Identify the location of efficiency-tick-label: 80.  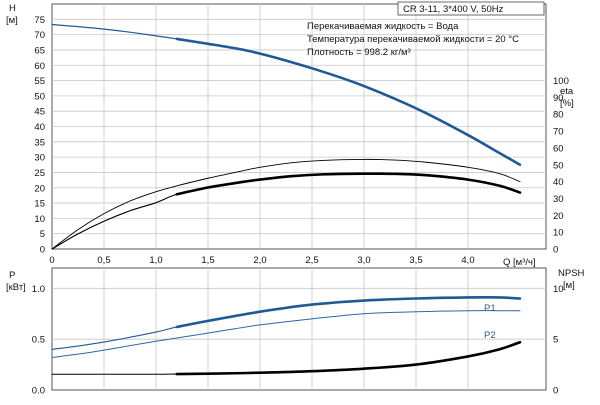
(558, 115).